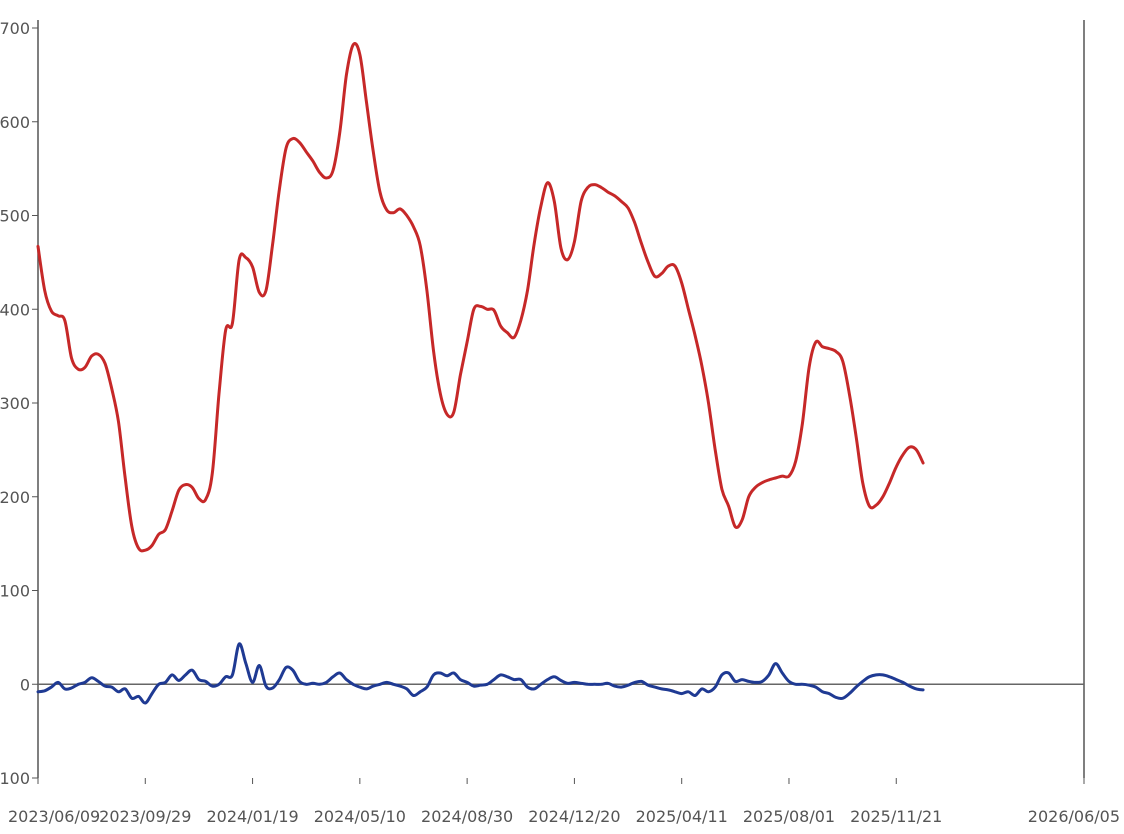 This screenshot has width=1124, height=834. I want to click on x-tick-label: 2023/06/09, so click(54, 816).